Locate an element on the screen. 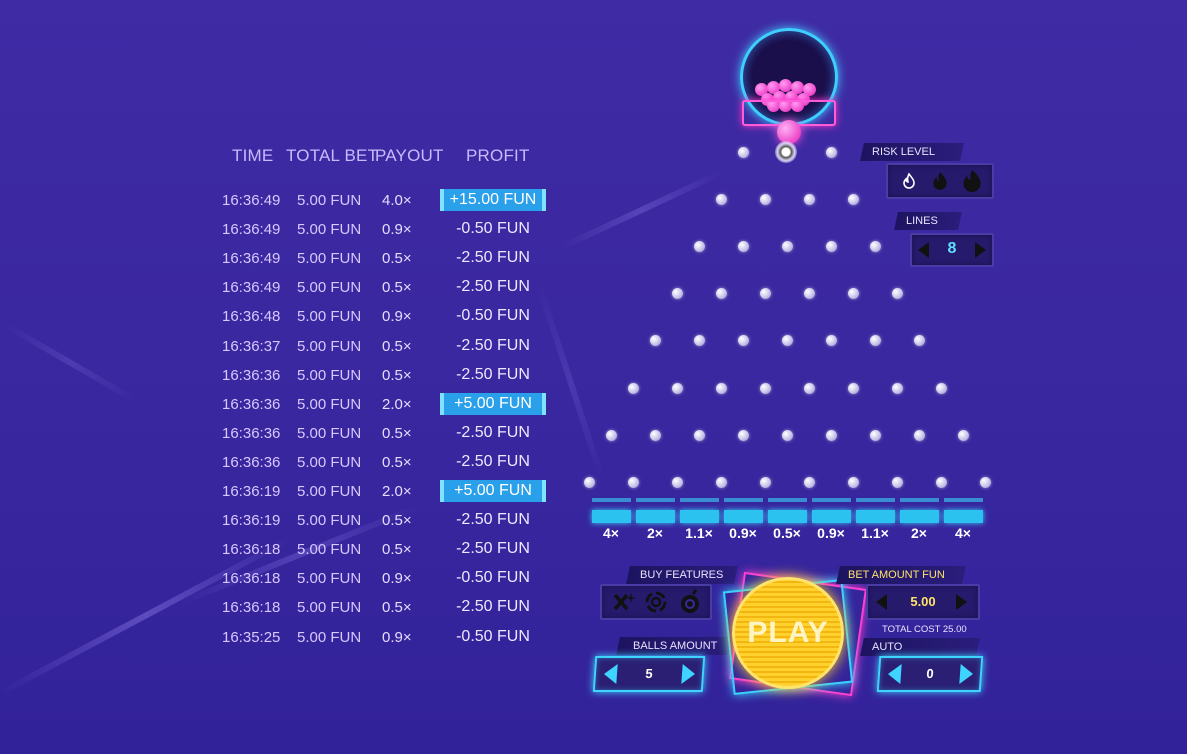 The image size is (1187, 754). flame-low-icon is located at coordinates (909, 181).